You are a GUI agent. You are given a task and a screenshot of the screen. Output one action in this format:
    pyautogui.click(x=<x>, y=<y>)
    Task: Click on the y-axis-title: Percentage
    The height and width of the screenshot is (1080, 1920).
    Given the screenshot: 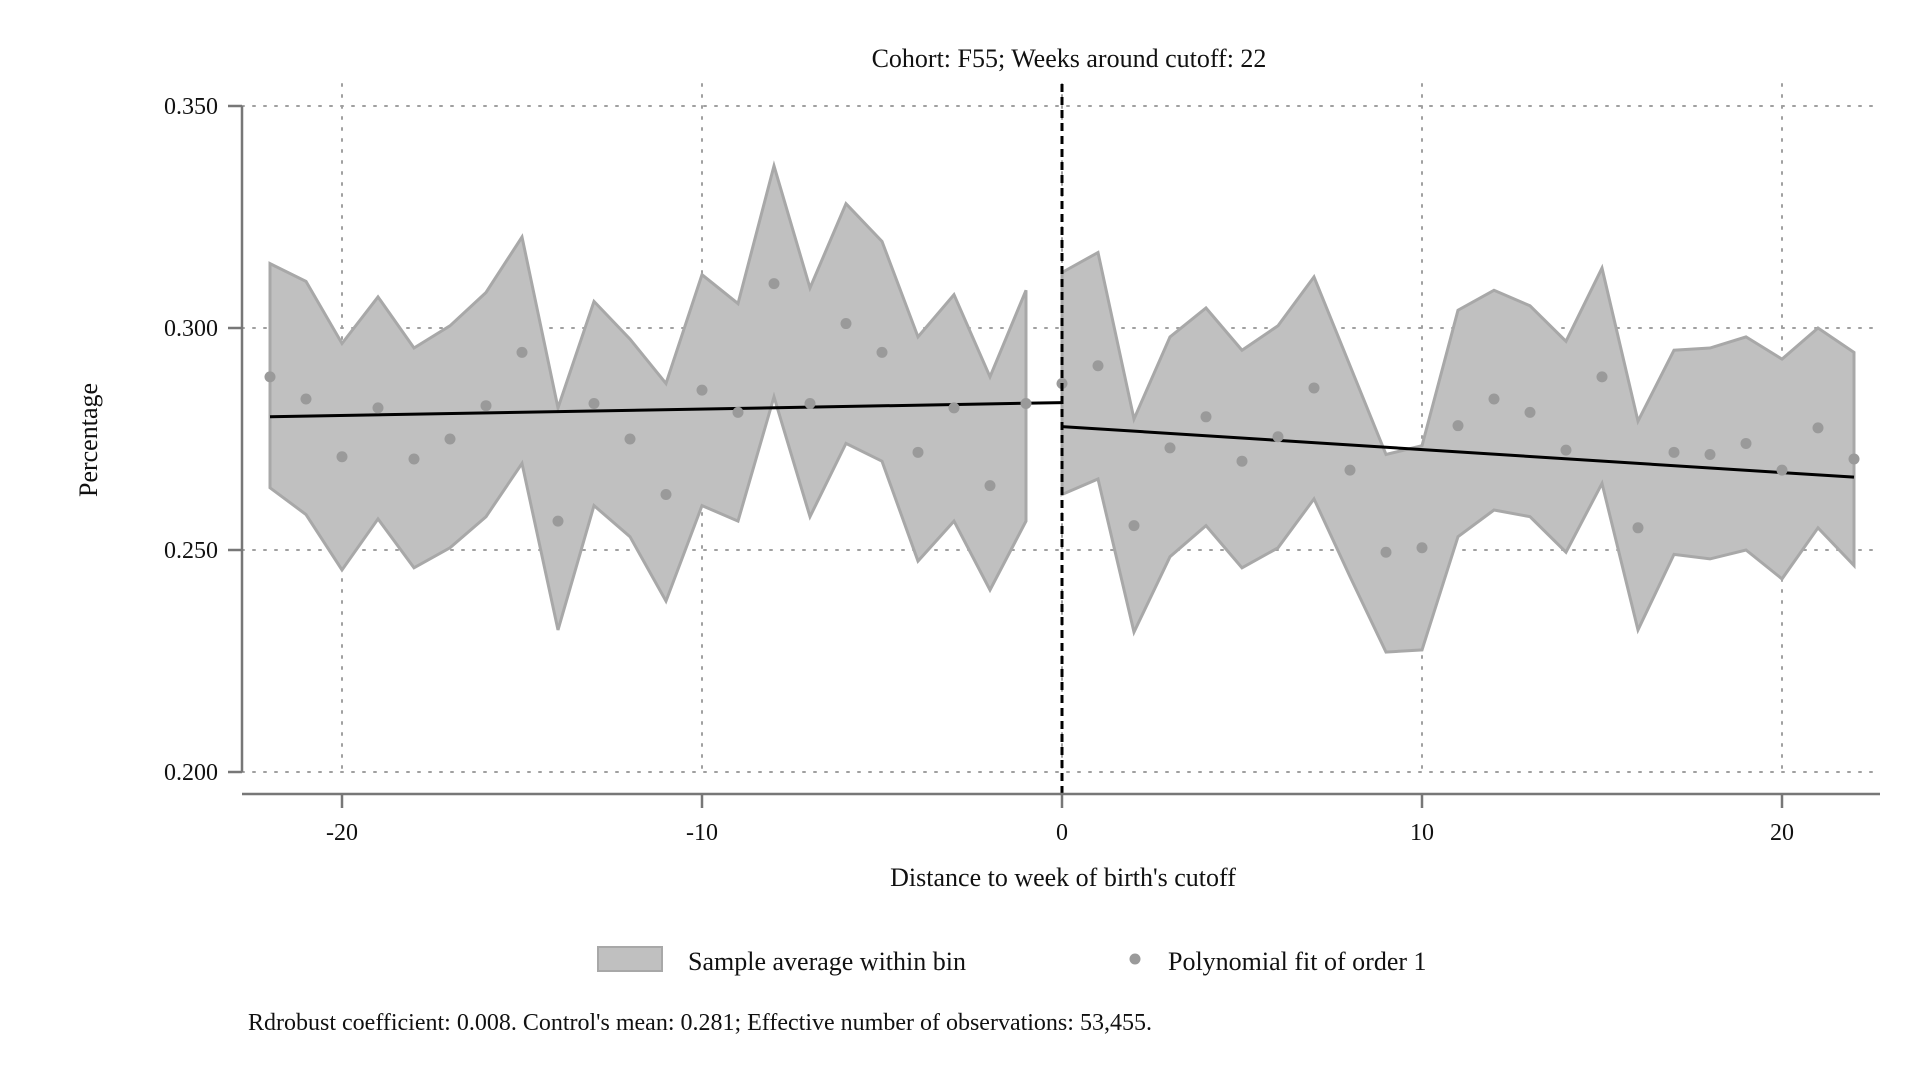 What is the action you would take?
    pyautogui.click(x=88, y=440)
    